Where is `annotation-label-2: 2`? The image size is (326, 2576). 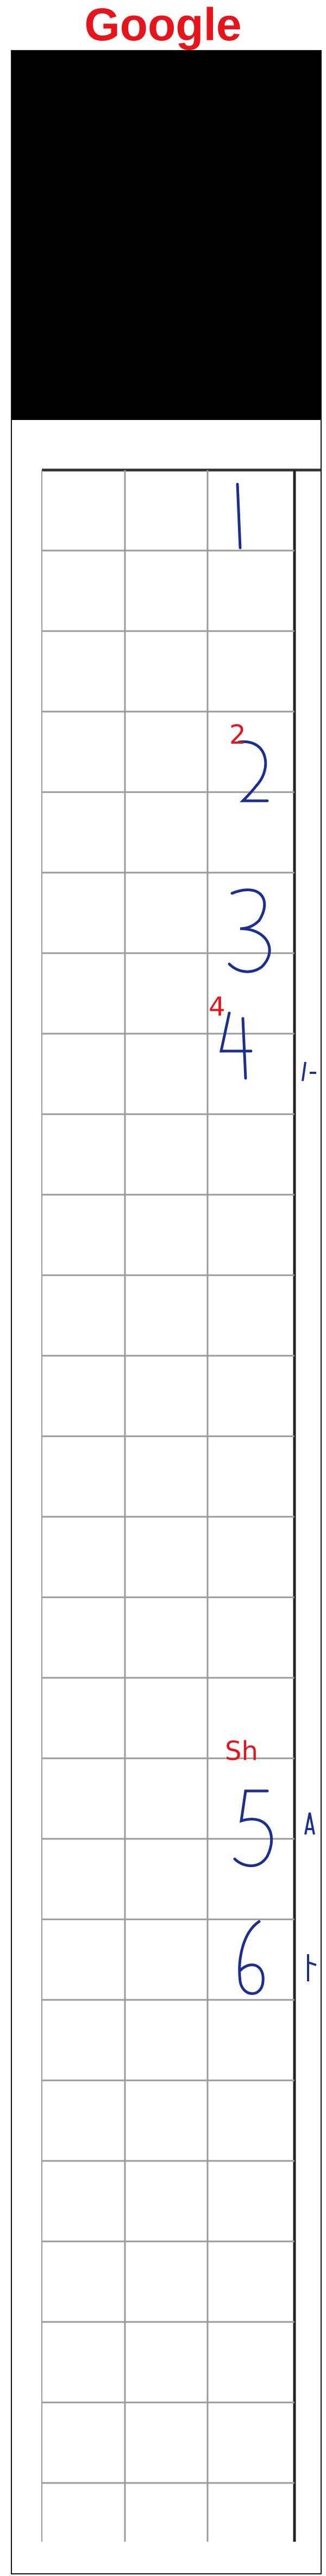
annotation-label-2: 2 is located at coordinates (237, 735).